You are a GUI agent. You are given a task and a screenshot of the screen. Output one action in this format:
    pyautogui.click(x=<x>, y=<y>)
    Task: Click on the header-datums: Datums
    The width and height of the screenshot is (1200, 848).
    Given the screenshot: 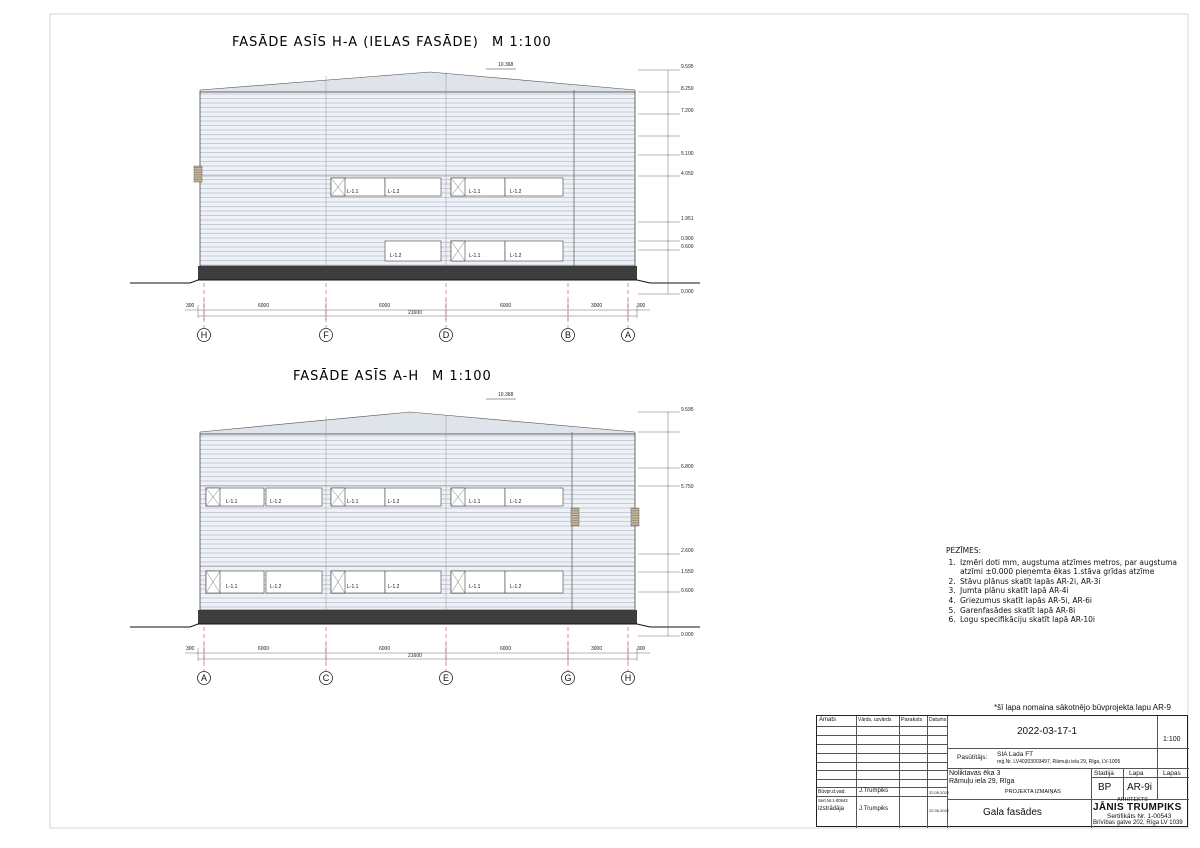 What is the action you would take?
    pyautogui.click(x=938, y=720)
    